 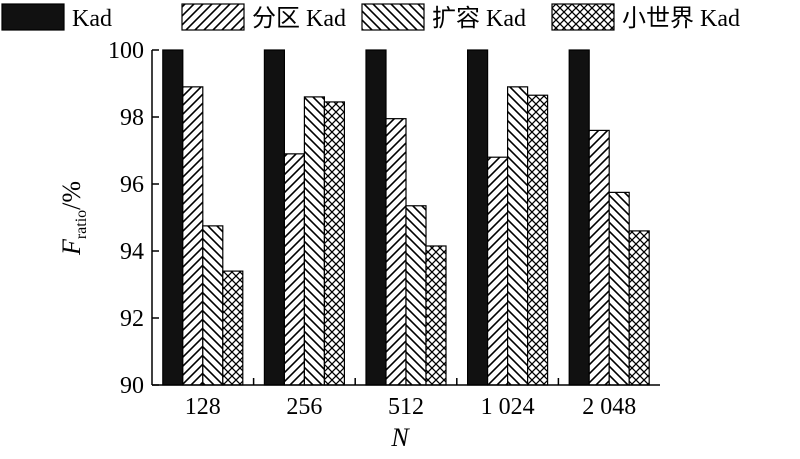 What do you see at coordinates (479, 18) in the screenshot?
I see `legend-label-series-2: 扩容 Kad` at bounding box center [479, 18].